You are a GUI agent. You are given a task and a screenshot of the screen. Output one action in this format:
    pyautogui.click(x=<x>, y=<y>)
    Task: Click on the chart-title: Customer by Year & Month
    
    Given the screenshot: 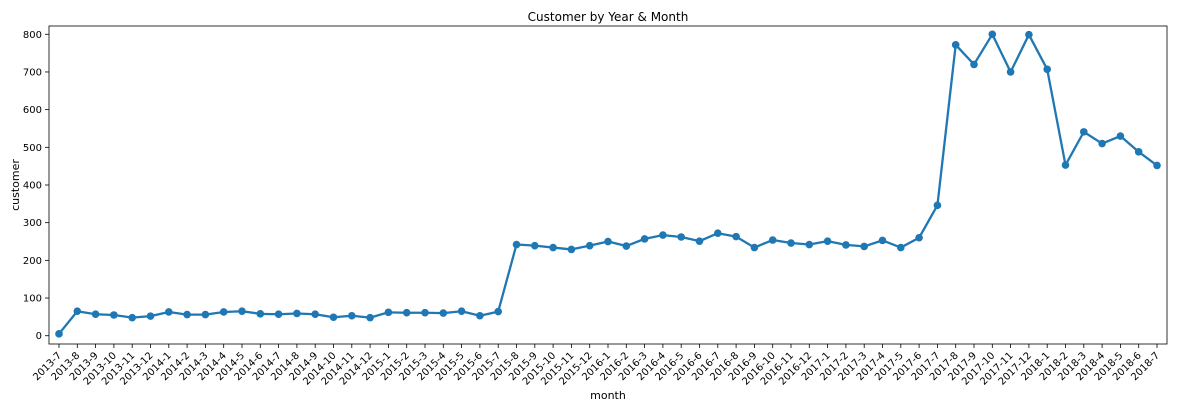 What is the action you would take?
    pyautogui.click(x=608, y=17)
    